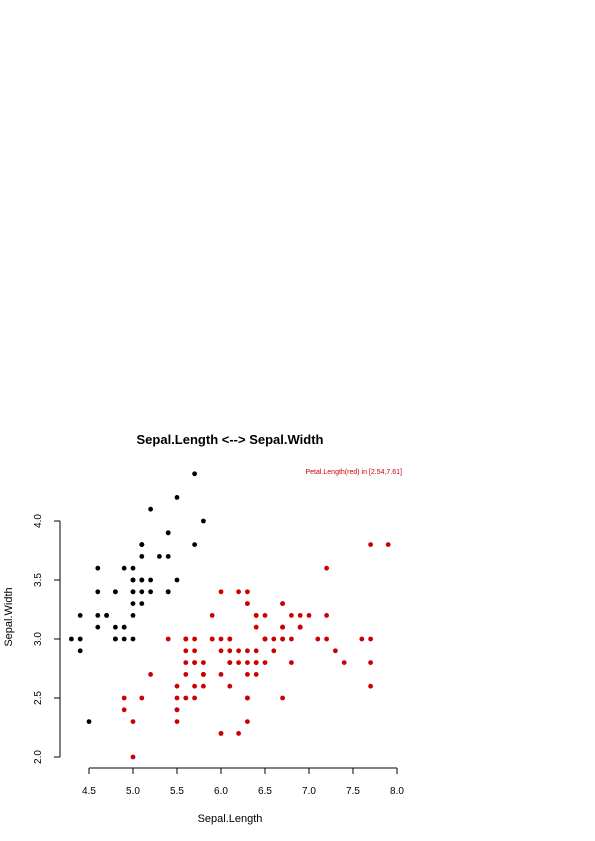 This screenshot has height=841, width=595. Describe the element at coordinates (9, 616) in the screenshot. I see `y-axis-label: Sepal.Width` at that location.